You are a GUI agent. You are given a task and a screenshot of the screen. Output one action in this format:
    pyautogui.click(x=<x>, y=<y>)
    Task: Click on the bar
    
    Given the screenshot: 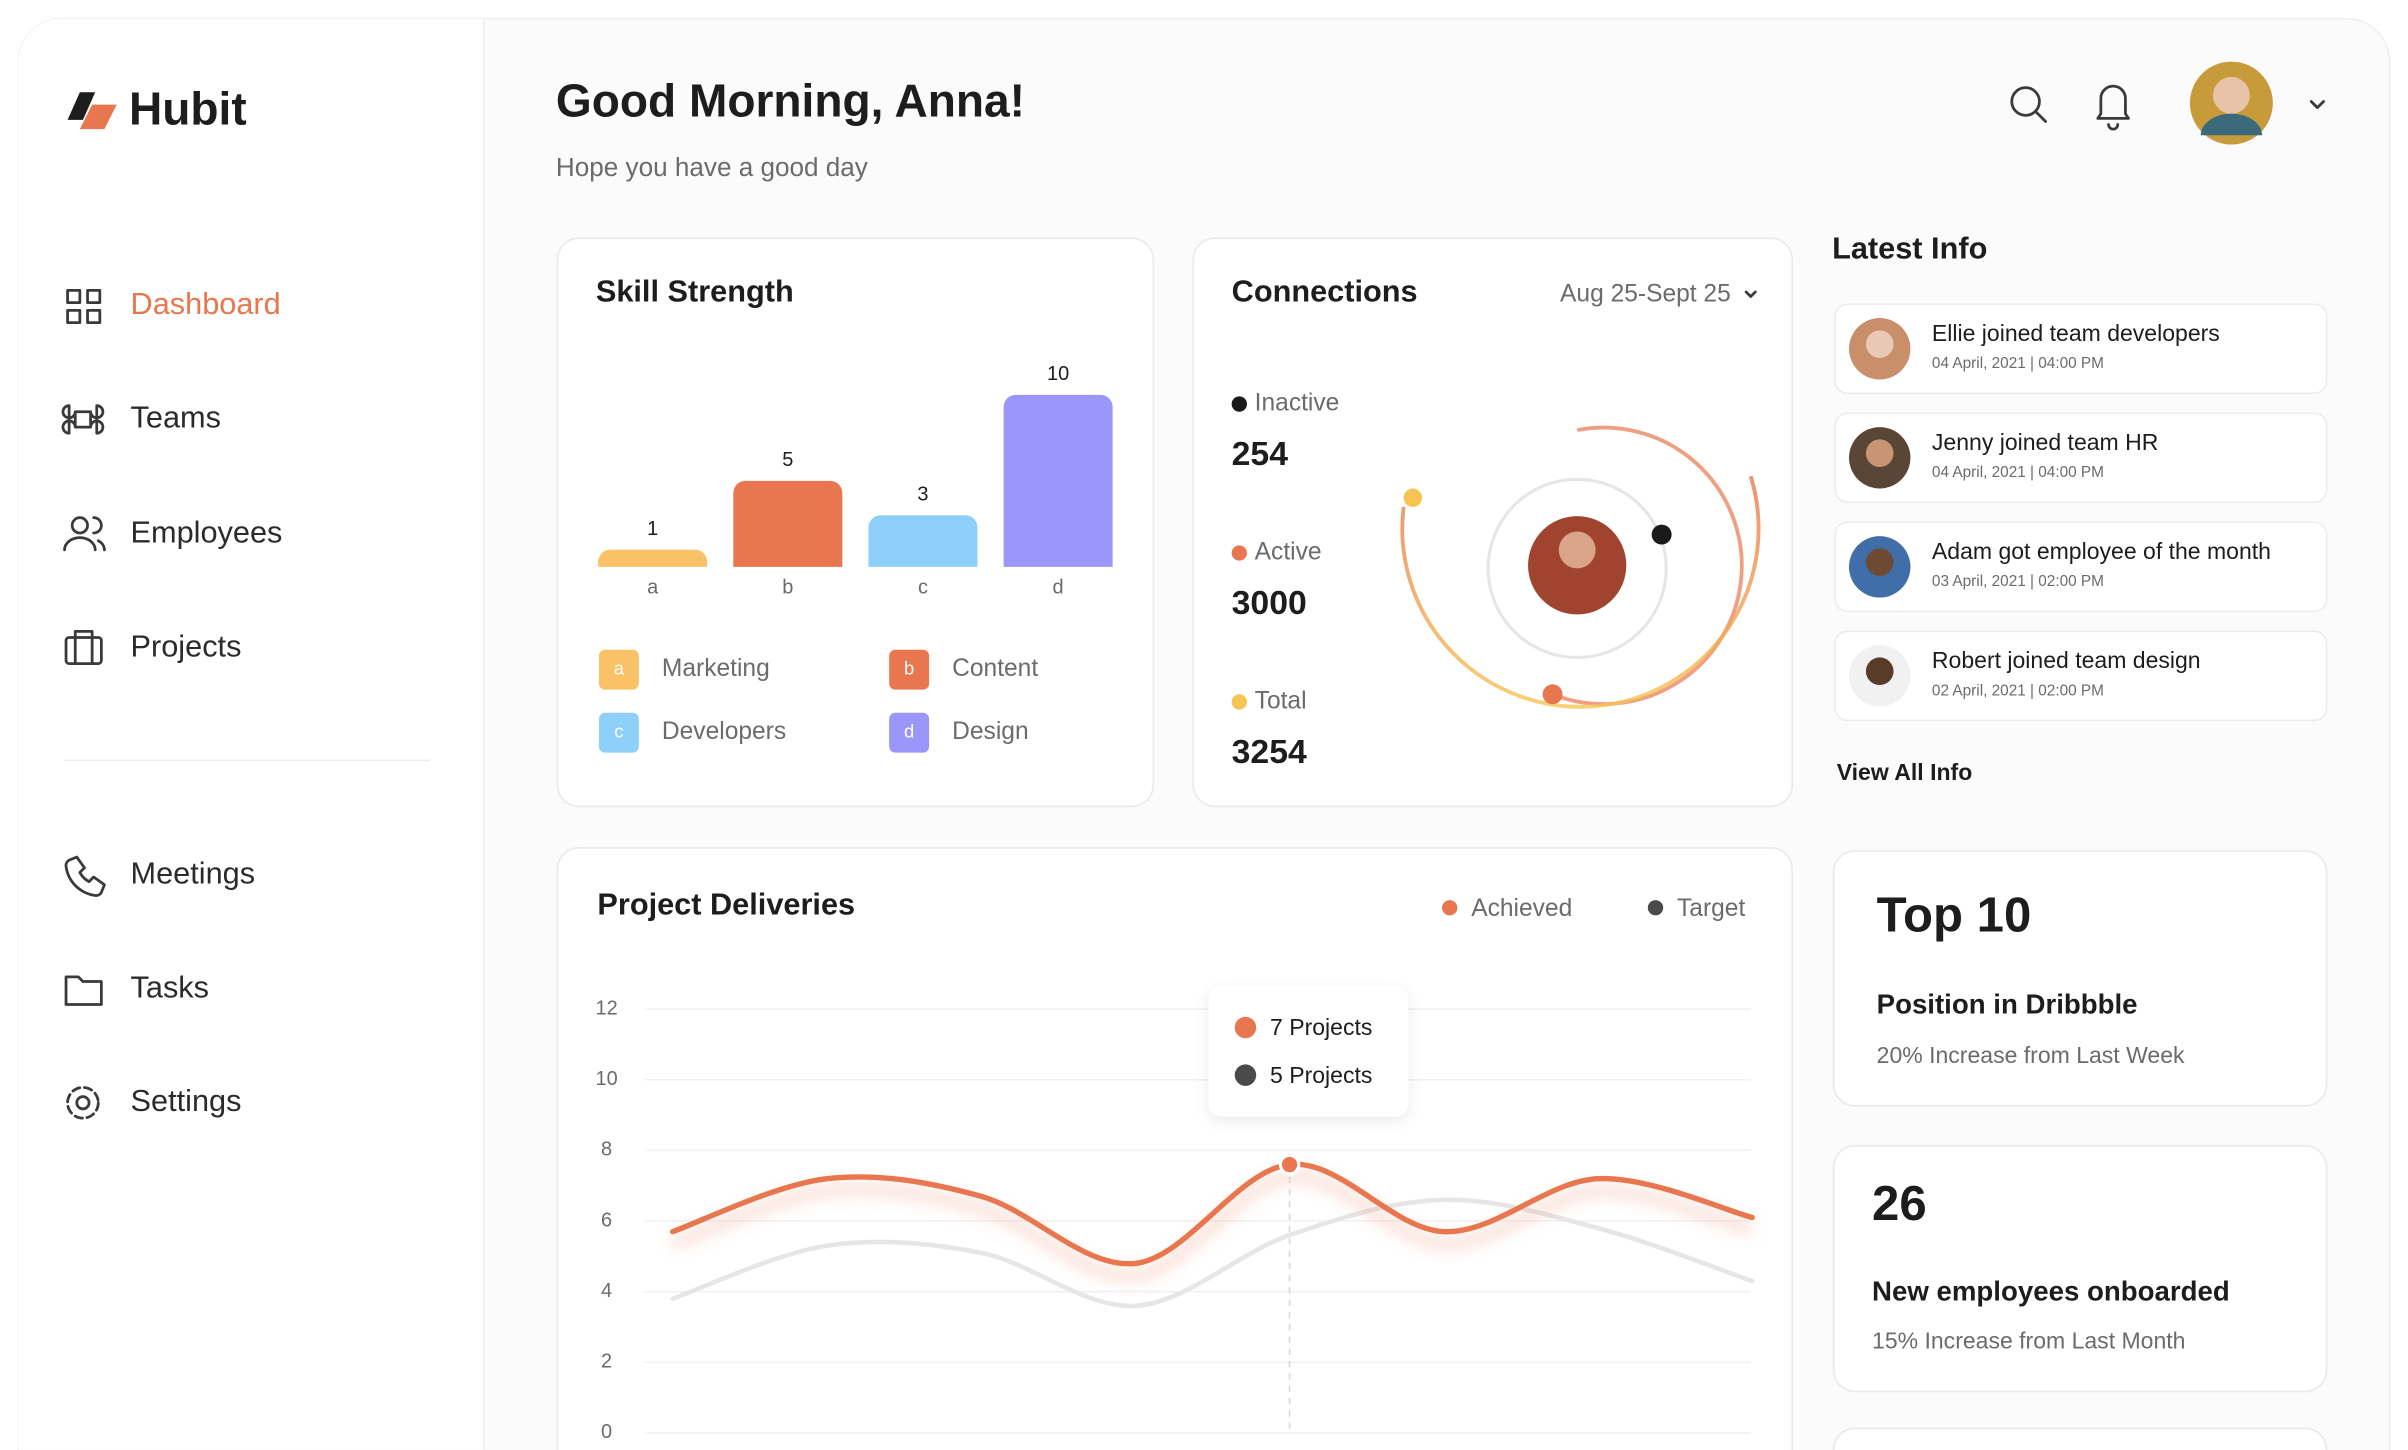 What is the action you would take?
    pyautogui.click(x=788, y=523)
    